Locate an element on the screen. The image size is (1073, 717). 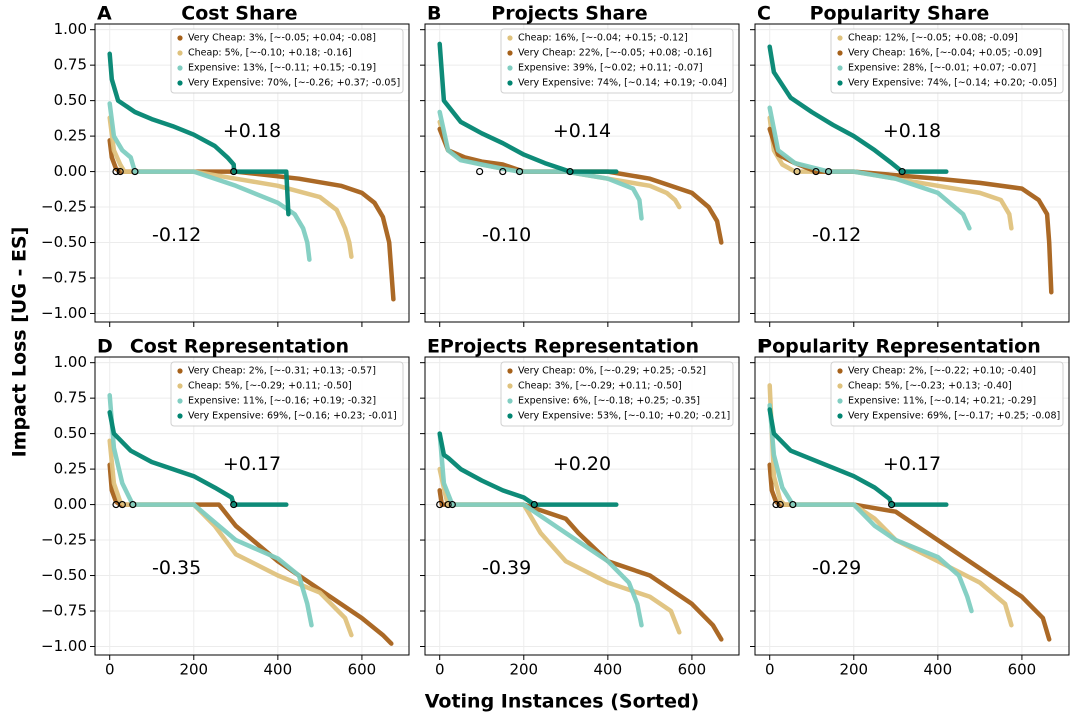
legend-label: Expensive: 11%, [~-0.16; +0.19; -0.32] is located at coordinates (282, 401).